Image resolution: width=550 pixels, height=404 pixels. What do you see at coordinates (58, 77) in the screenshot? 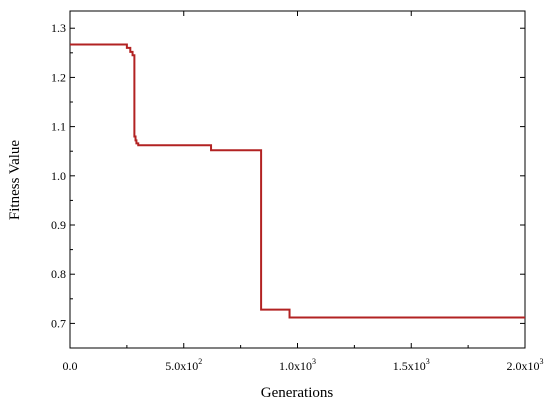
I see `y-tick-label: 1.2` at bounding box center [58, 77].